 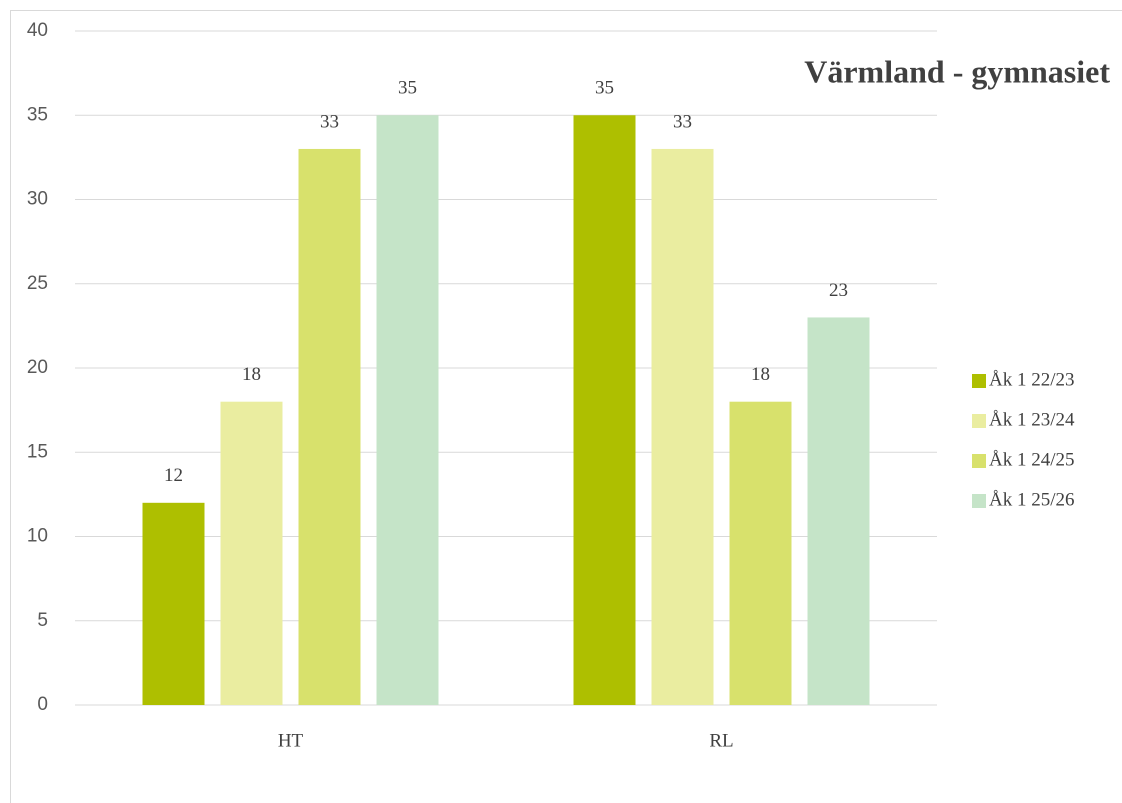 I want to click on y-tick-label: 35, so click(x=37, y=114).